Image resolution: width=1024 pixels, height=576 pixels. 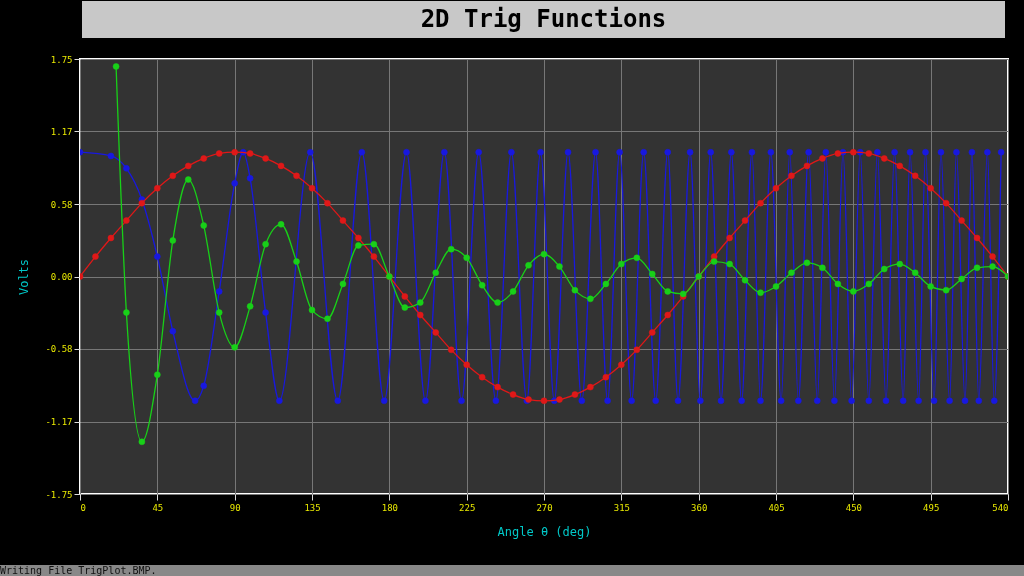 What do you see at coordinates (59, 422) in the screenshot?
I see `y-tick-label: -1.17` at bounding box center [59, 422].